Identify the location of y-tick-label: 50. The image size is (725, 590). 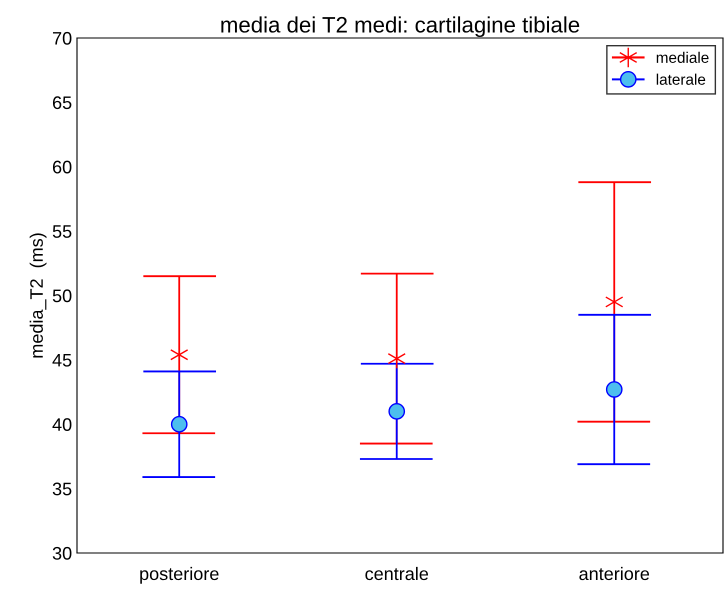
(62, 295).